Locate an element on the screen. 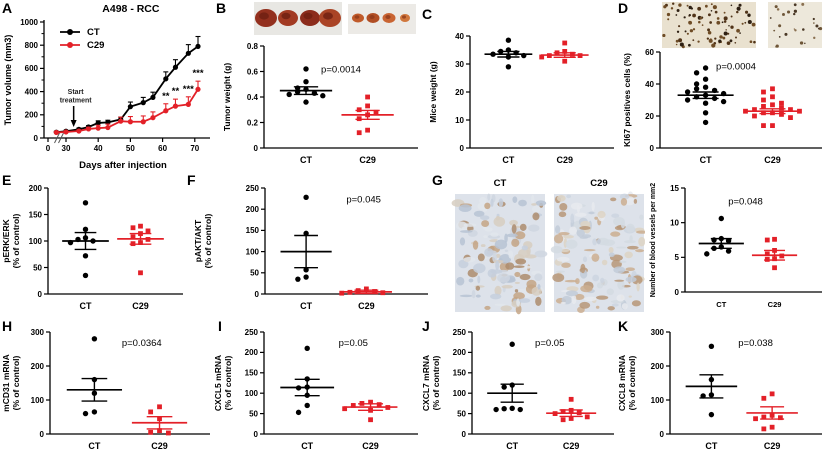  panel-letter-k: K is located at coordinates (623, 326).